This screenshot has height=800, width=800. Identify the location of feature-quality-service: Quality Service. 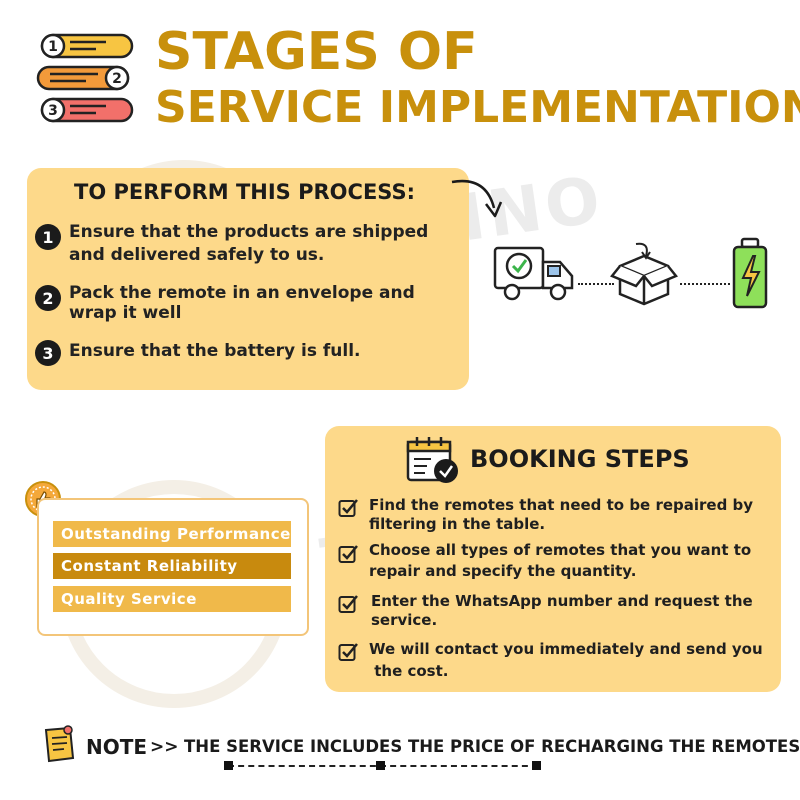
(172, 599).